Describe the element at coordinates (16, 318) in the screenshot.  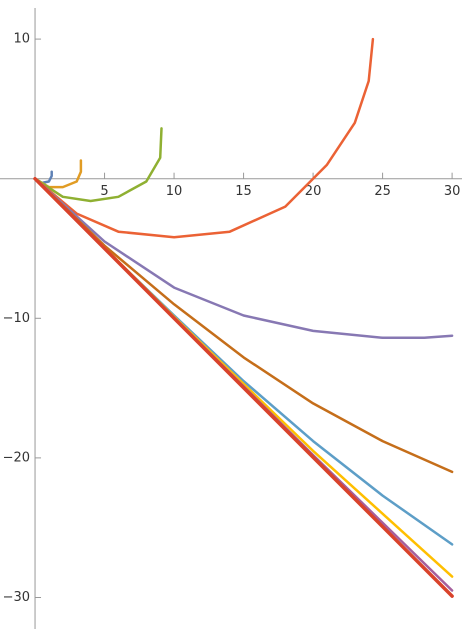
I see `y-tick-label: −10` at that location.